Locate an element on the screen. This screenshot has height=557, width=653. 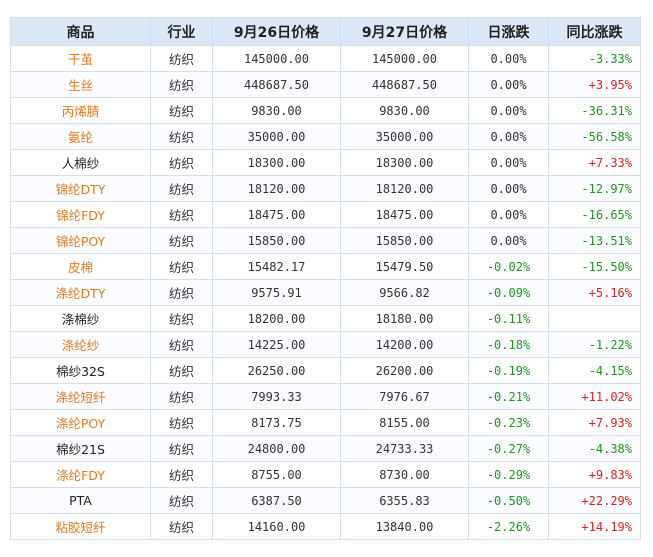
header-cell: 日涨跌 is located at coordinates (508, 31).